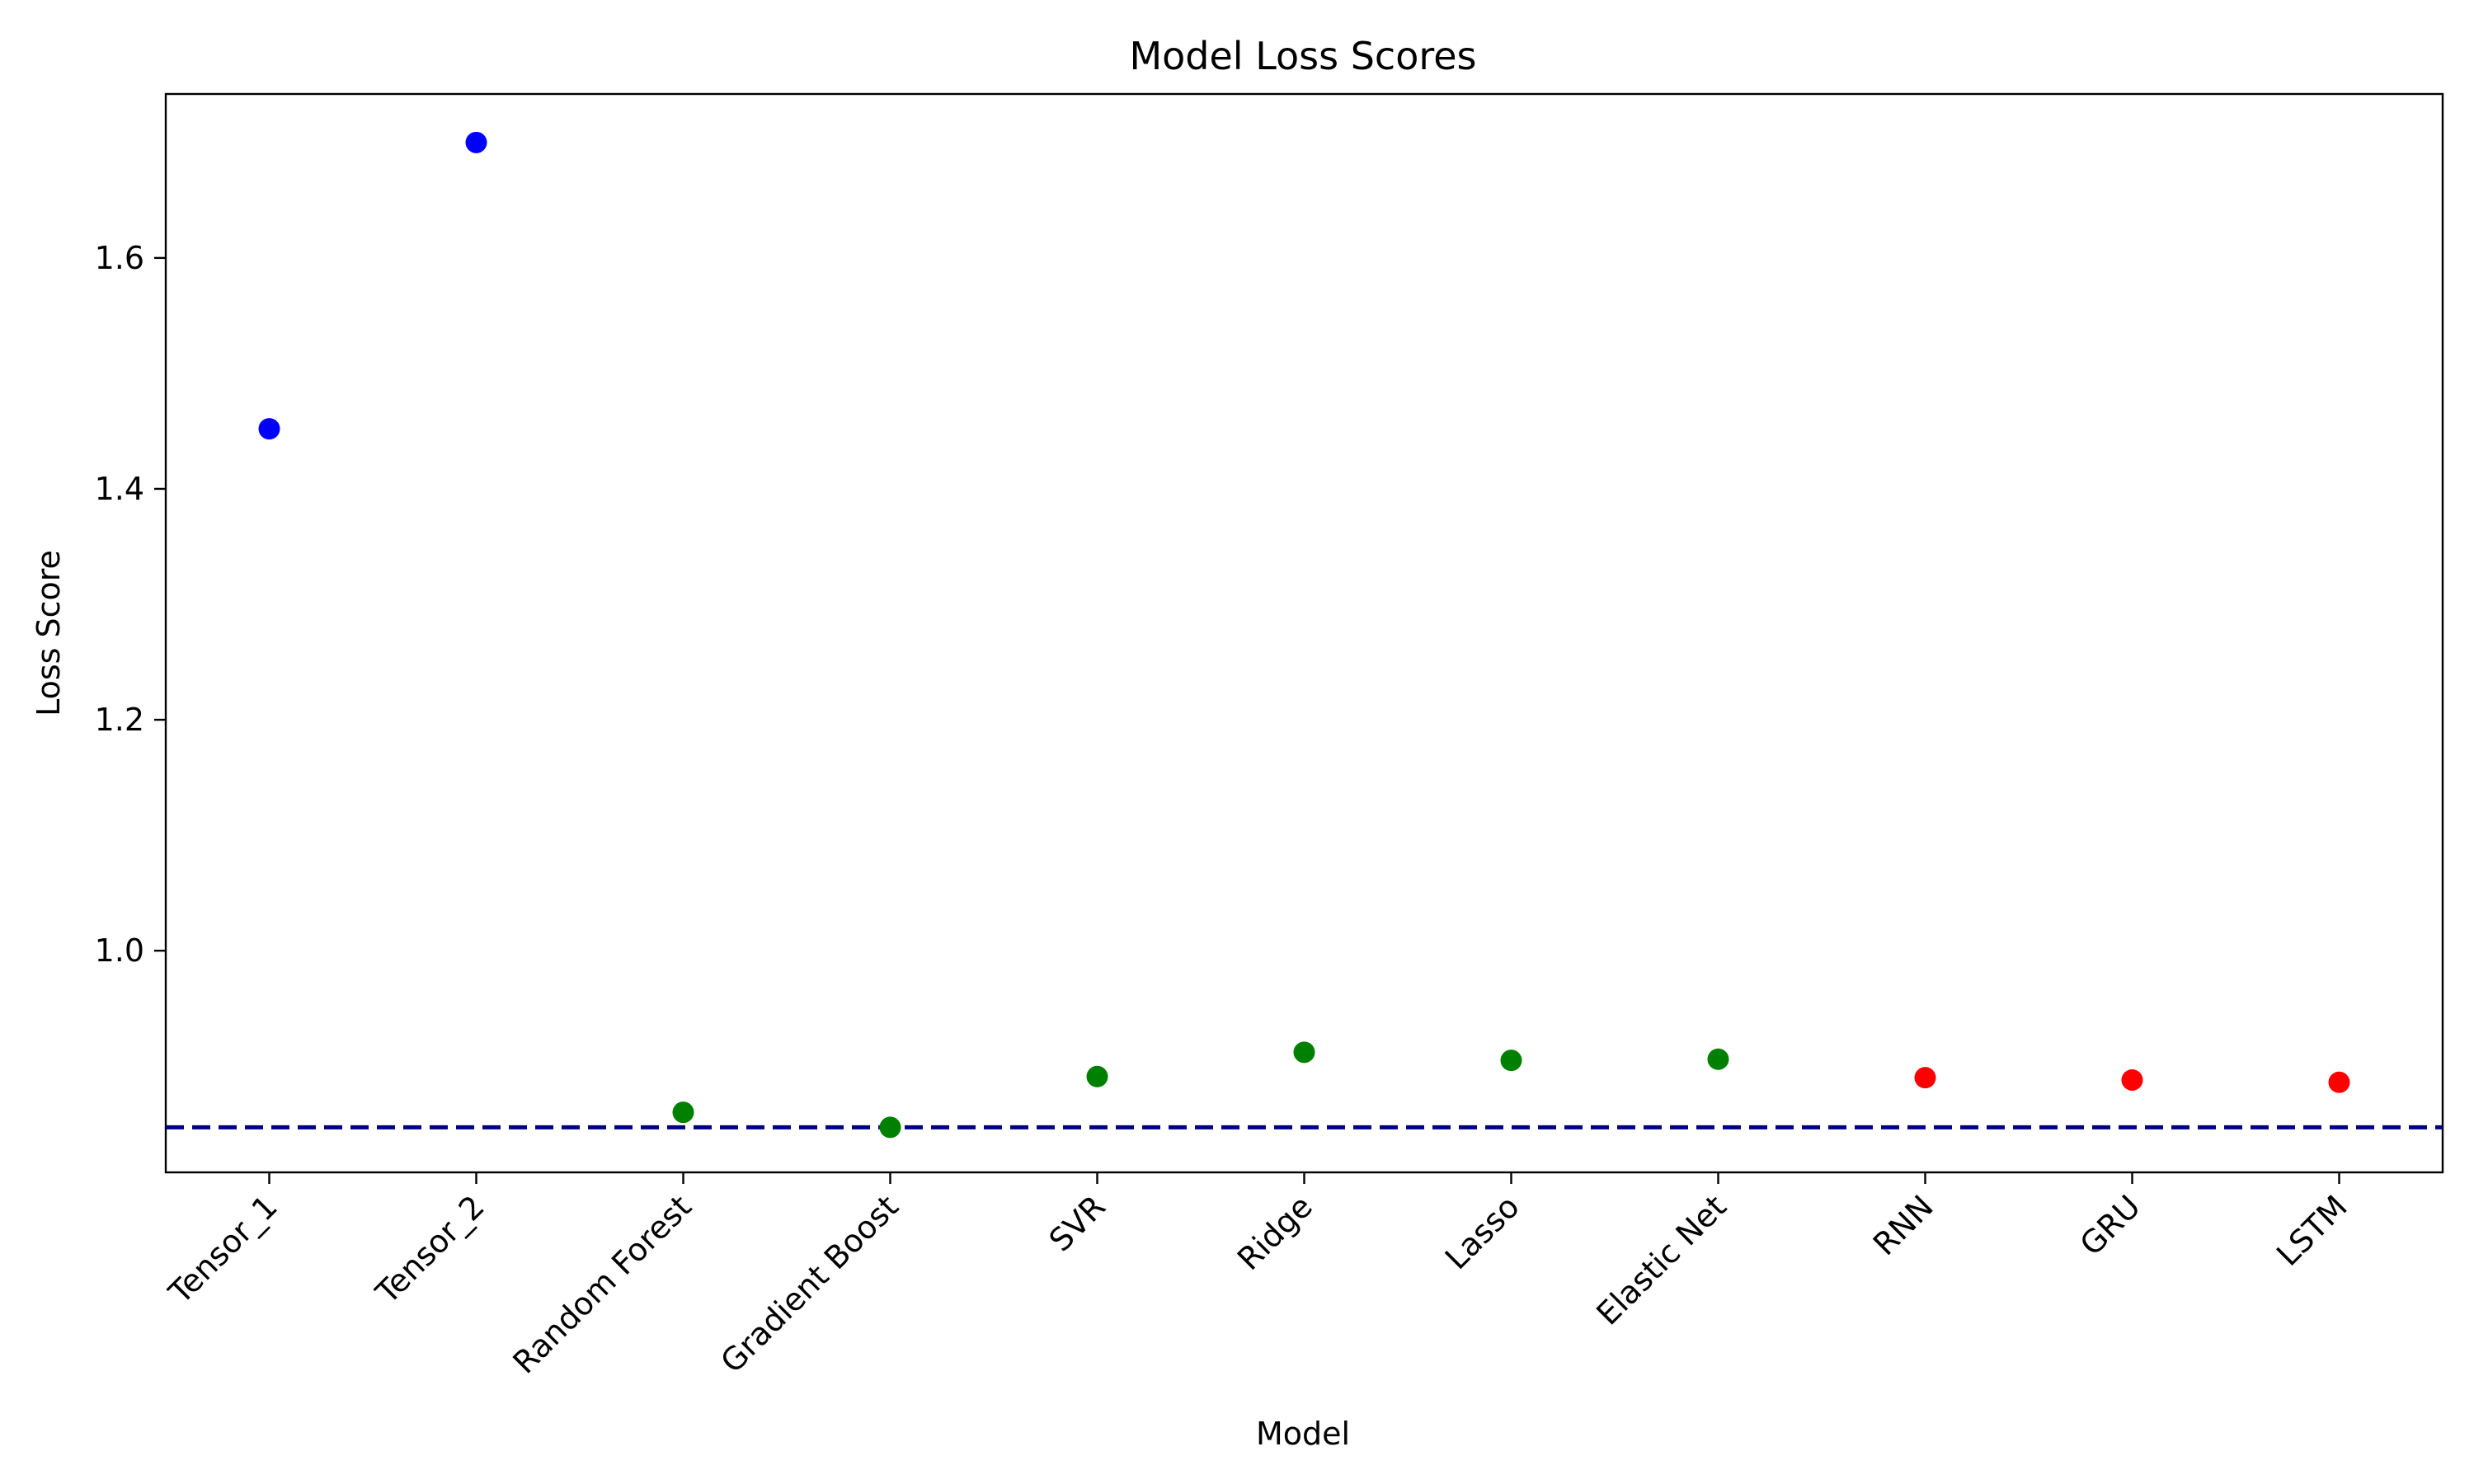 This screenshot has height=1484, width=2474. What do you see at coordinates (2339, 1082) in the screenshot?
I see `data-point-lstm` at bounding box center [2339, 1082].